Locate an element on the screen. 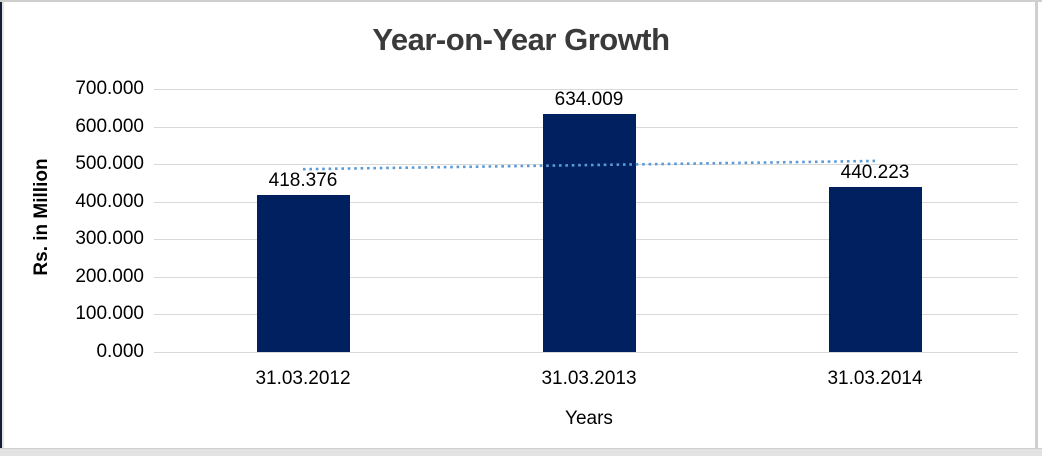 This screenshot has height=456, width=1042. y-tick-label: 100.000 is located at coordinates (109, 314).